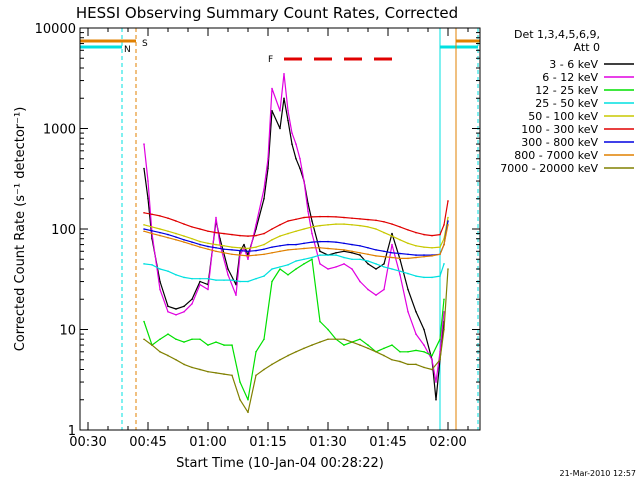  I want to click on series-800-7000-kev, so click(296, 242).